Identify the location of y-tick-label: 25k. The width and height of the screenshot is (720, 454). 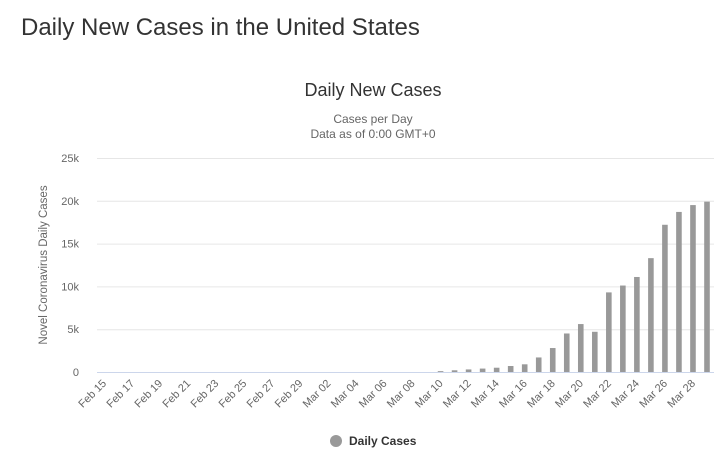
(70, 159).